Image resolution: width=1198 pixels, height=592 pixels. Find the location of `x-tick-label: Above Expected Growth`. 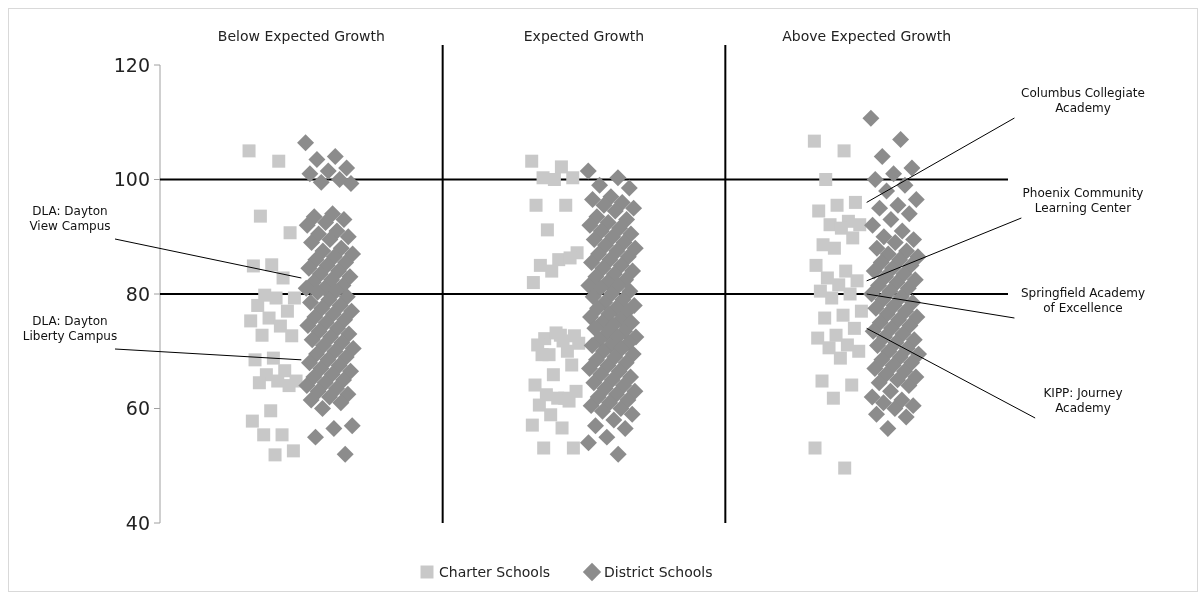

x-tick-label: Above Expected Growth is located at coordinates (867, 36).